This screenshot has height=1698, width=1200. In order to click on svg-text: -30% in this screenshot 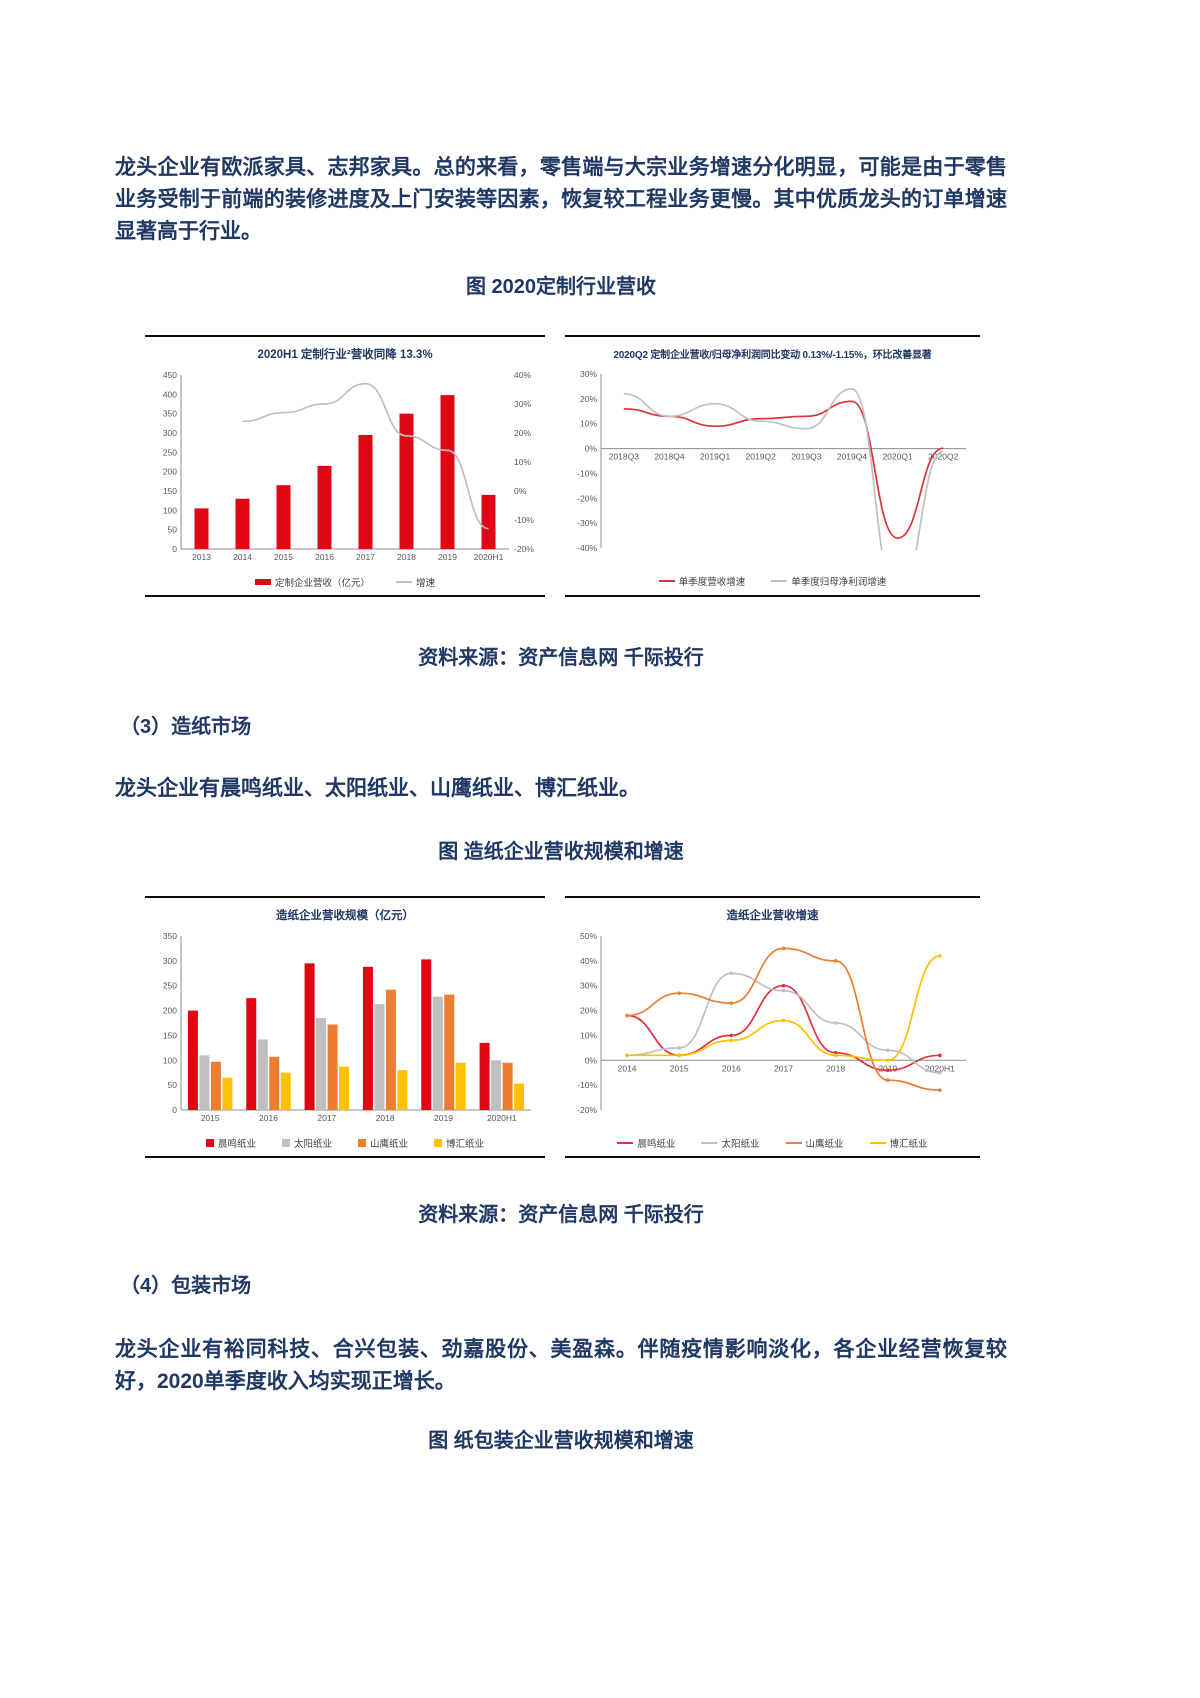, I will do `click(587, 523)`.